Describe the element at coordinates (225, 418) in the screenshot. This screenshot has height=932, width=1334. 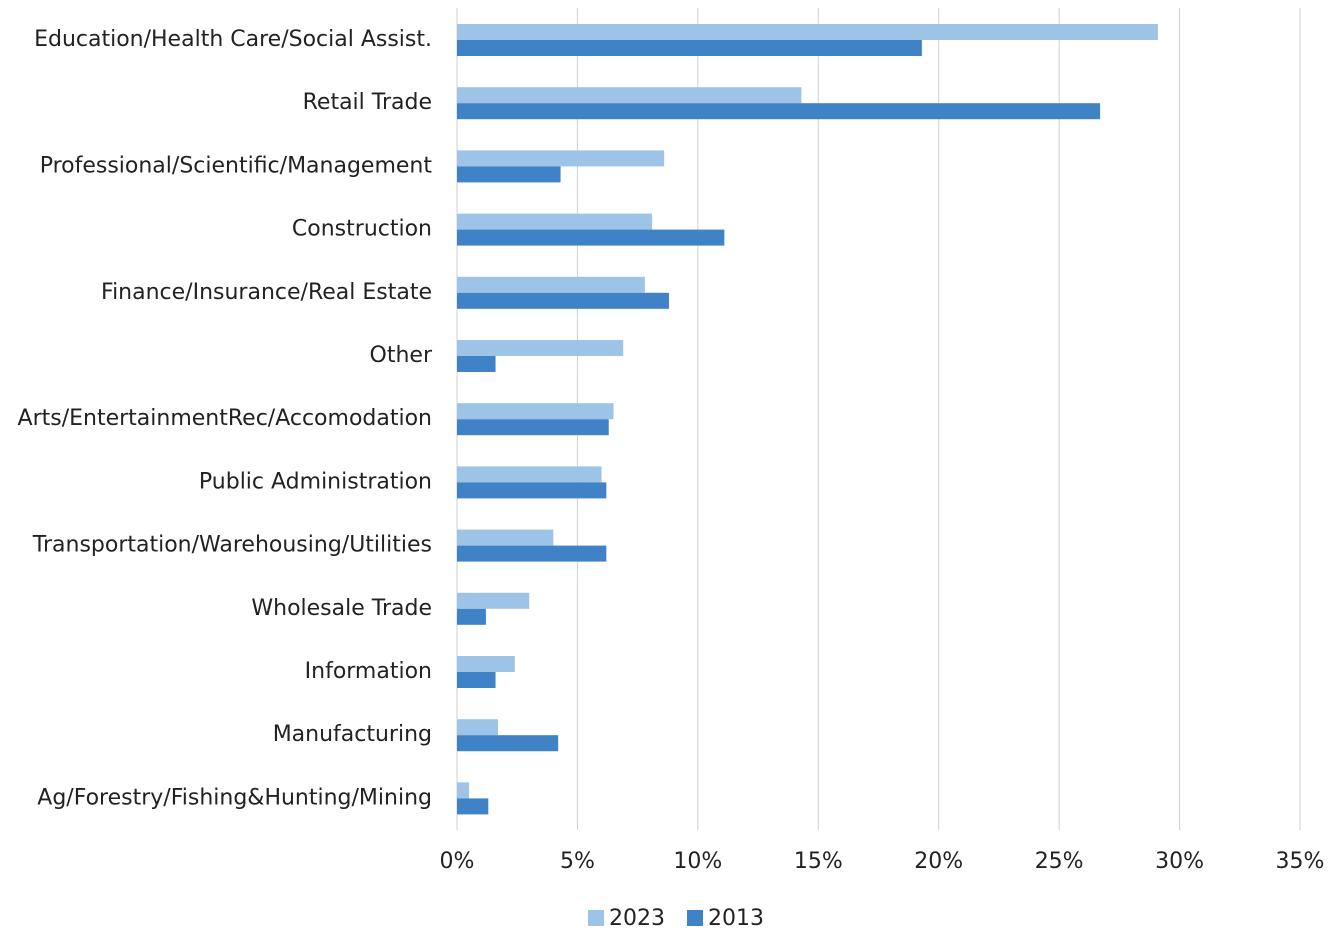
I see `category-label: Arts/EntertainmentRec/Accomodation` at that location.